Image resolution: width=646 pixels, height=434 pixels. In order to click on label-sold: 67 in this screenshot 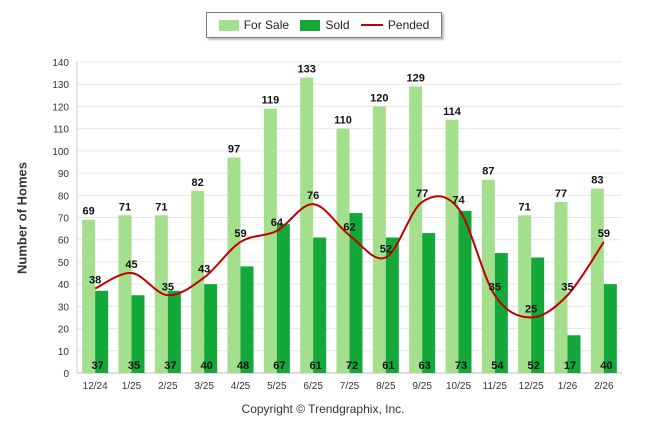, I will do `click(279, 366)`.